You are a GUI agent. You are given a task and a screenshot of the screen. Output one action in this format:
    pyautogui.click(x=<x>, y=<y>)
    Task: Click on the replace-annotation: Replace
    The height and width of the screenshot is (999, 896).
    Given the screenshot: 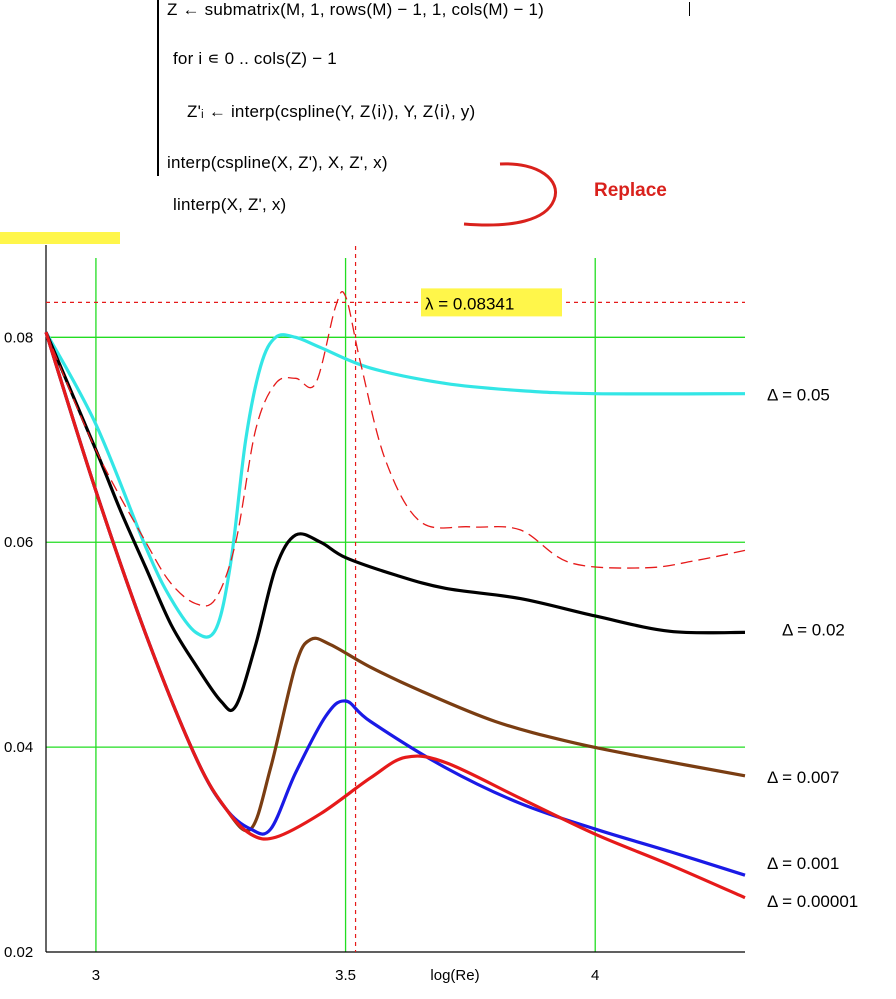 What is the action you would take?
    pyautogui.click(x=630, y=190)
    